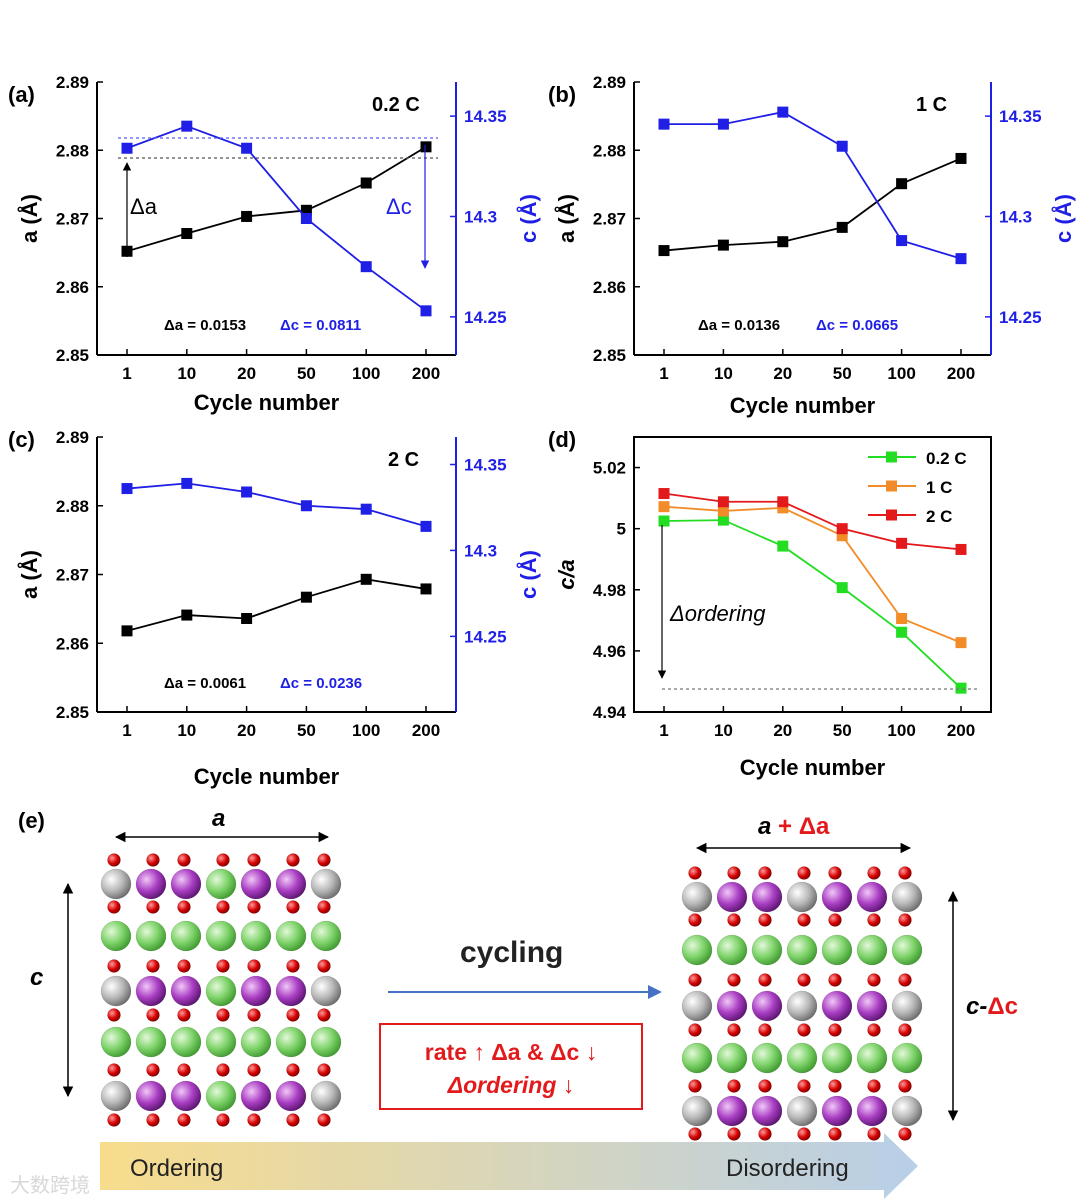 The height and width of the screenshot is (1201, 1080). What do you see at coordinates (21, 94) in the screenshot?
I see `panel-a-label: (a)` at bounding box center [21, 94].